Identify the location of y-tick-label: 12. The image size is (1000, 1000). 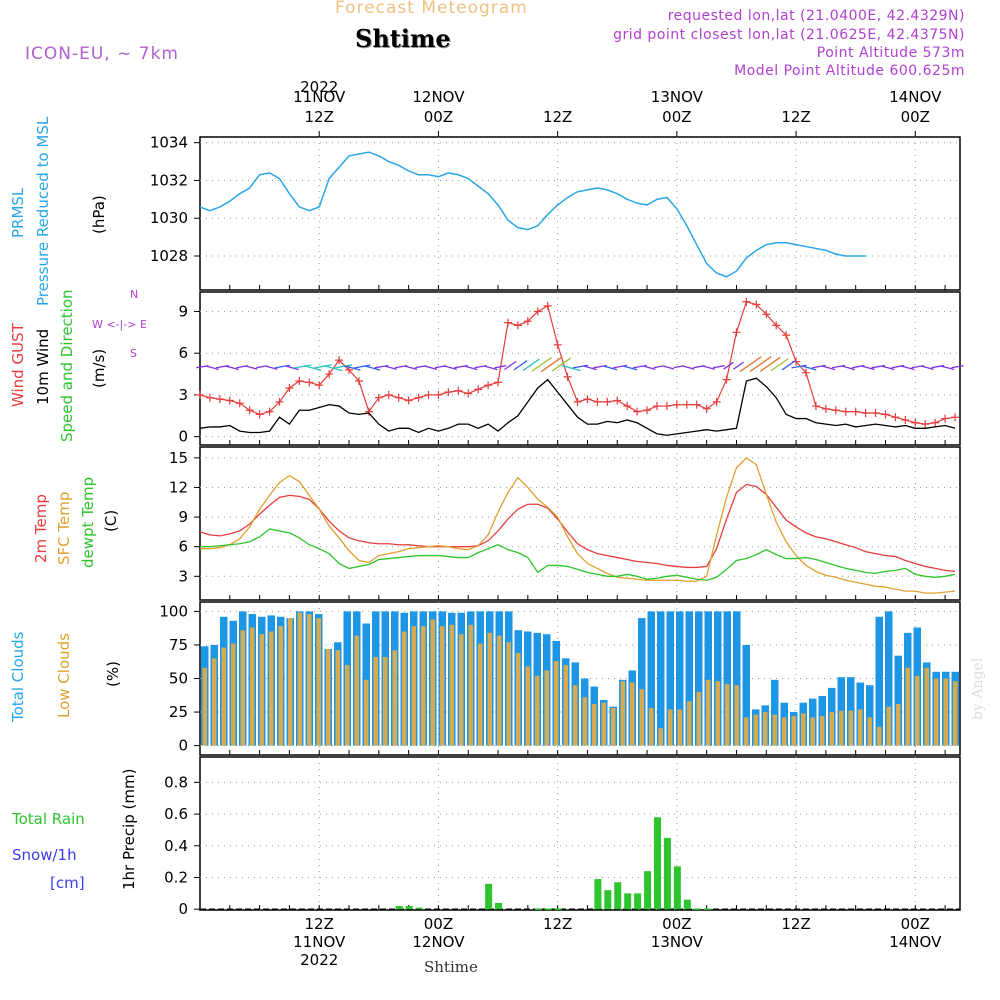
(178, 487).